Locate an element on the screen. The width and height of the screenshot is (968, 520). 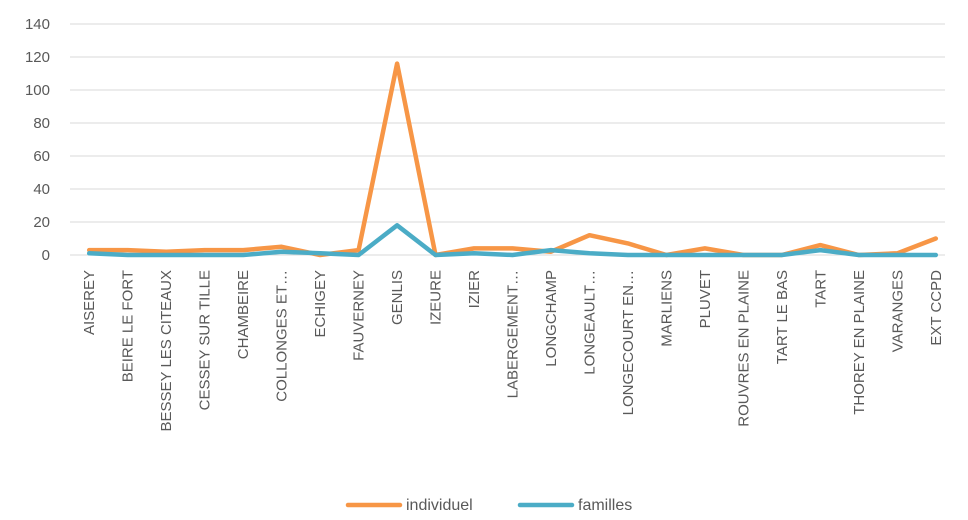
x-category-label: FAUVERNEY is located at coordinates (359, 315).